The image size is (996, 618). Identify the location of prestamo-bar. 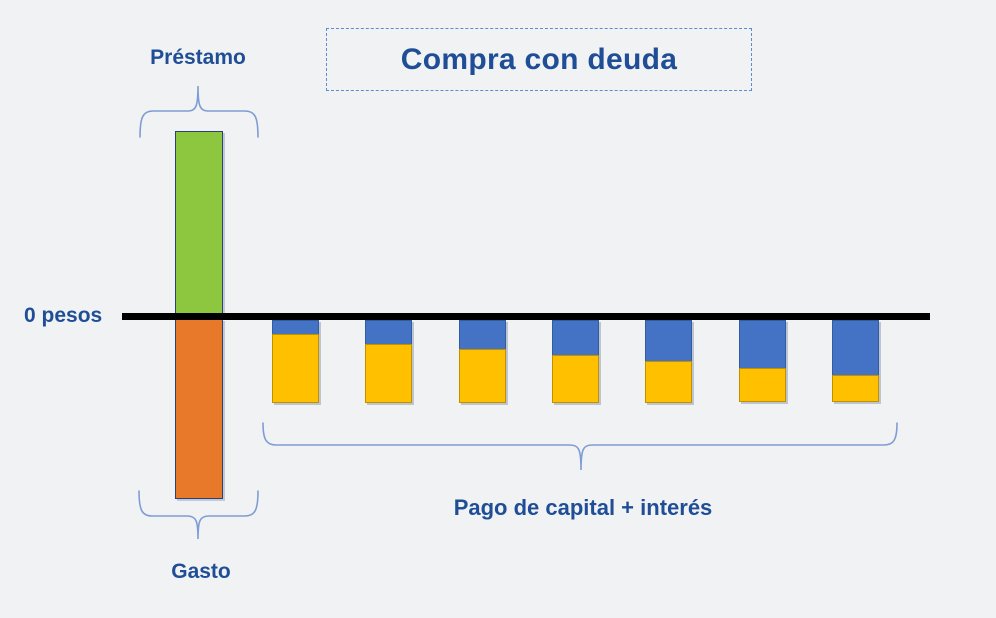
(199, 222).